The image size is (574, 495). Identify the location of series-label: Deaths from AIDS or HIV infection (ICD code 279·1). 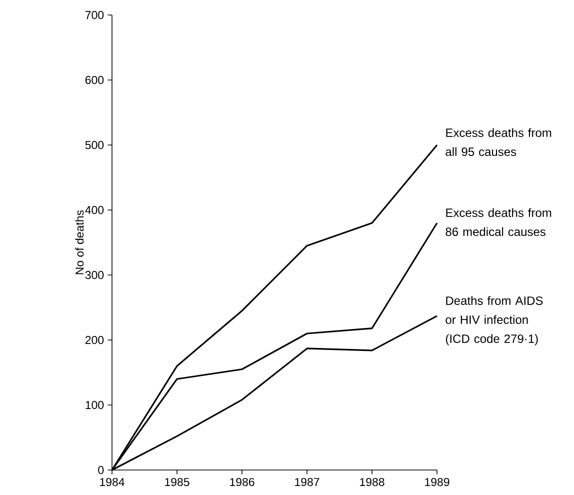
(494, 321).